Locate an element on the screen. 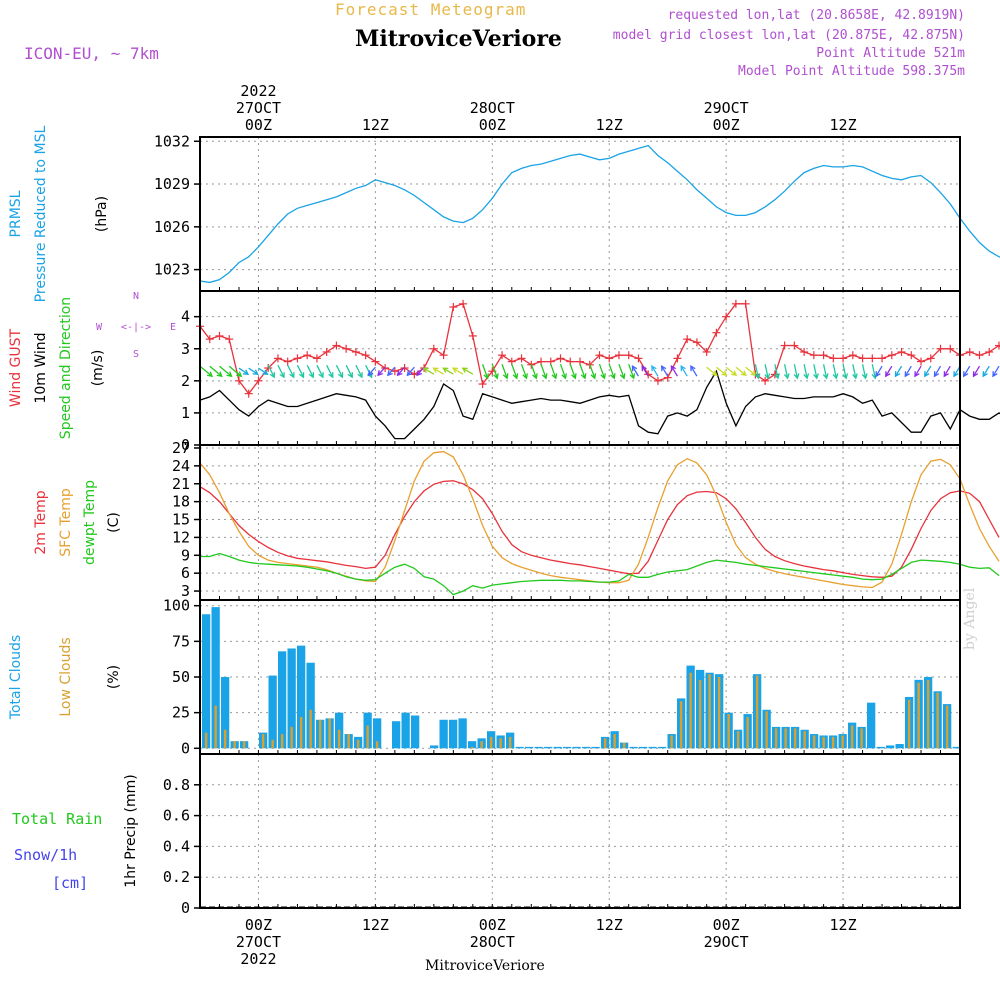 The image size is (1000, 1000). y-tick-label: 3 is located at coordinates (185, 349).